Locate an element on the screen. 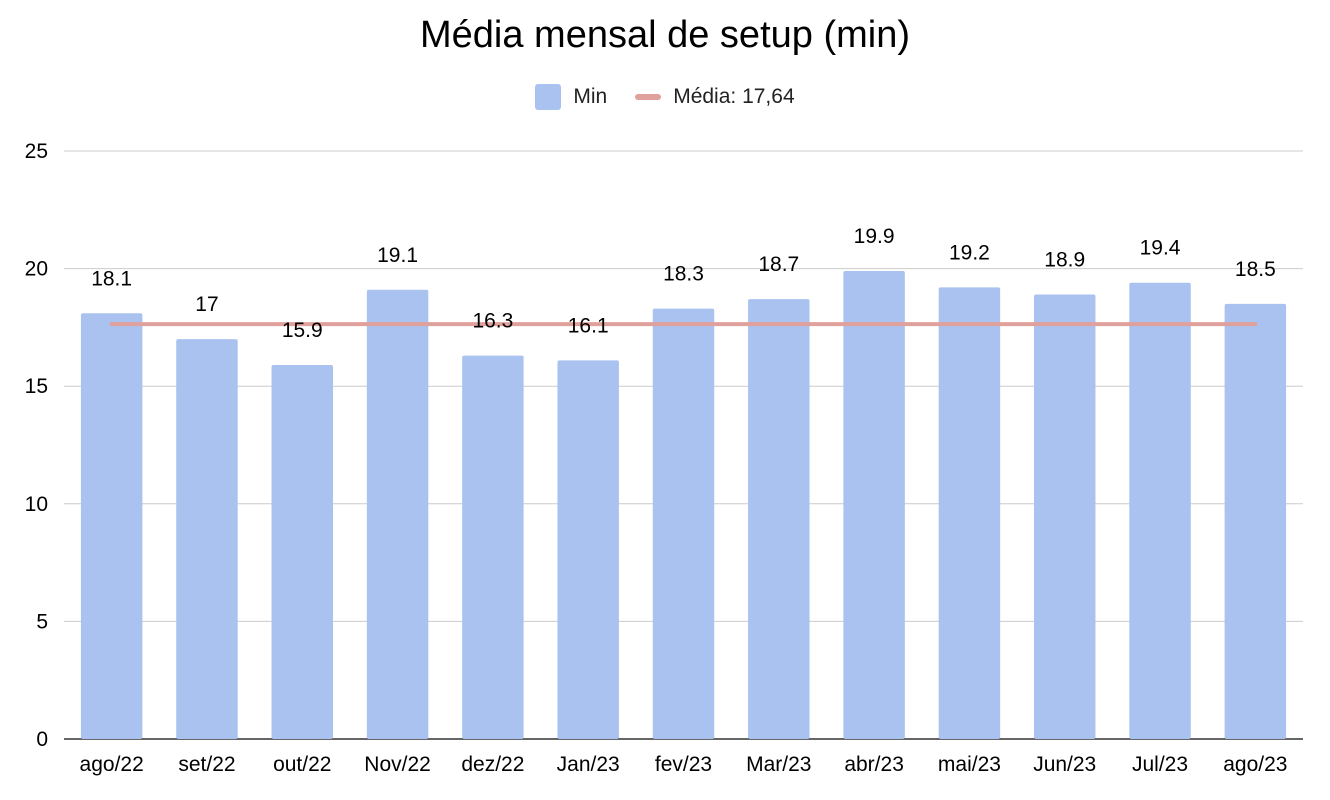 Image resolution: width=1330 pixels, height=800 pixels. legend-item-media: Média: 17,64 is located at coordinates (715, 97).